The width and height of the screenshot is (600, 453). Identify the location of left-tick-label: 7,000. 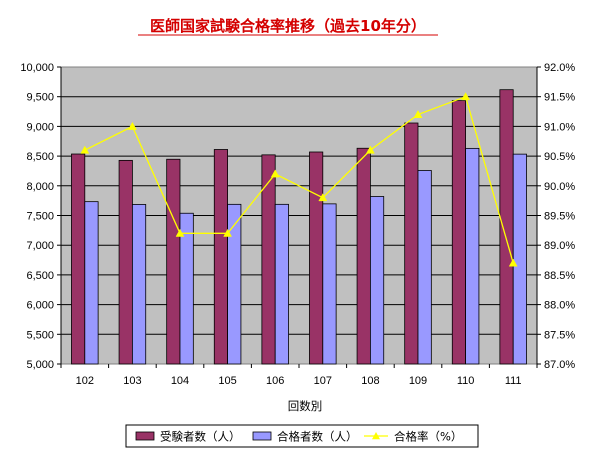
(40, 246).